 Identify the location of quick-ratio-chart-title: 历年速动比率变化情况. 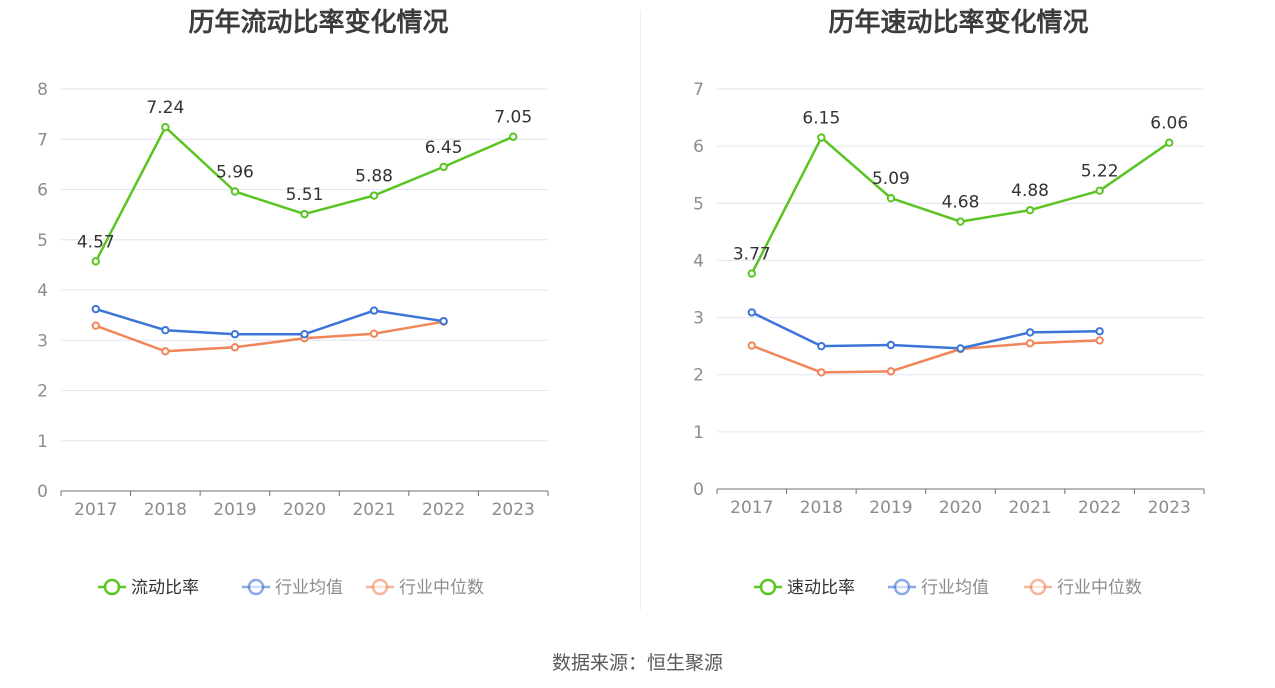
(958, 23).